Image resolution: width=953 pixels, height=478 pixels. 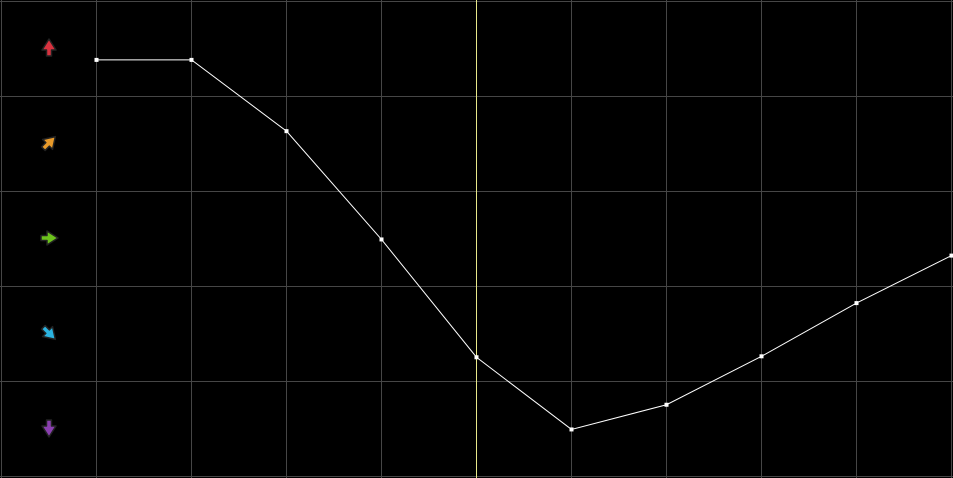 I want to click on arrow-down-right-icon, so click(x=48, y=332).